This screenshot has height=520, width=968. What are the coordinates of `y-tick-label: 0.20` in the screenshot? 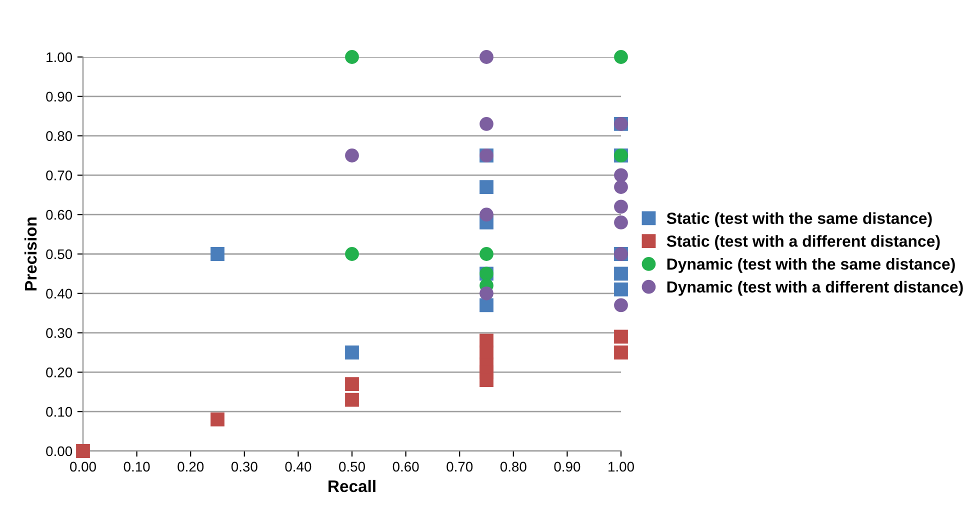 It's located at (59, 373).